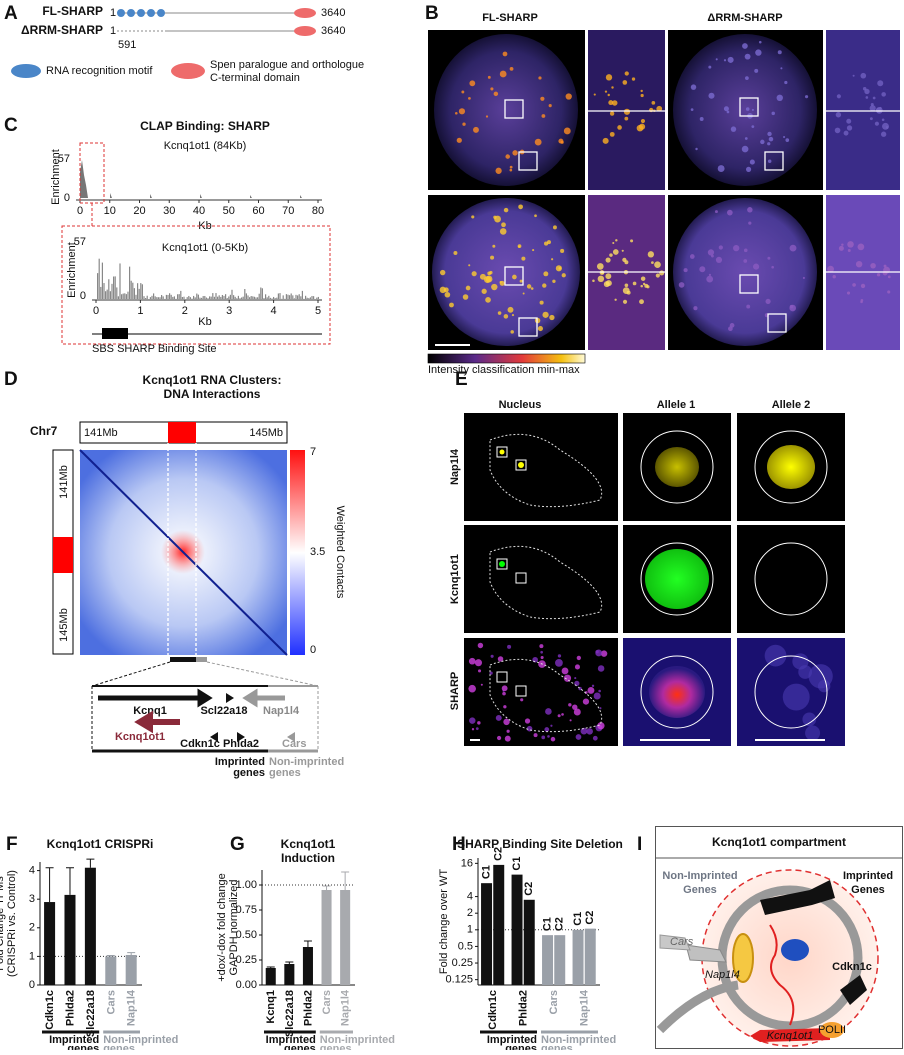  Describe the element at coordinates (32, 870) in the screenshot. I see `y-tick-label: 4` at that location.